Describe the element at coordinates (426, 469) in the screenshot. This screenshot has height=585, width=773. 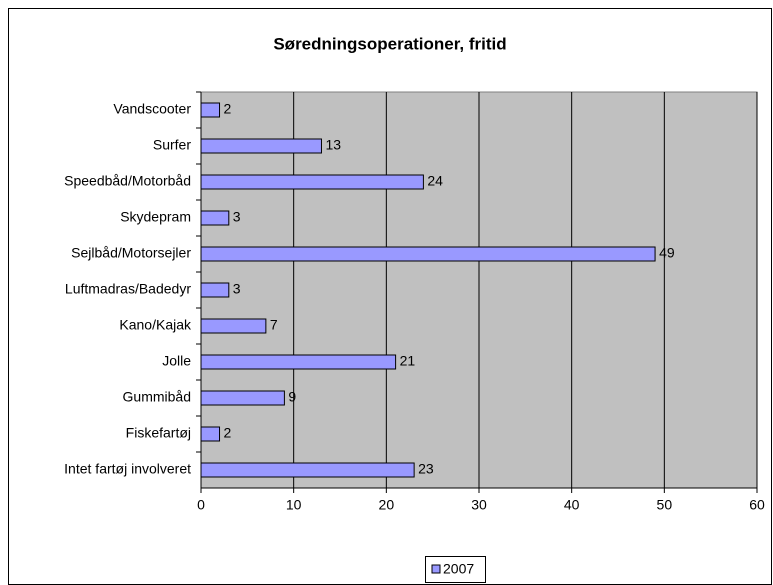
I see `data-label: 23` at that location.